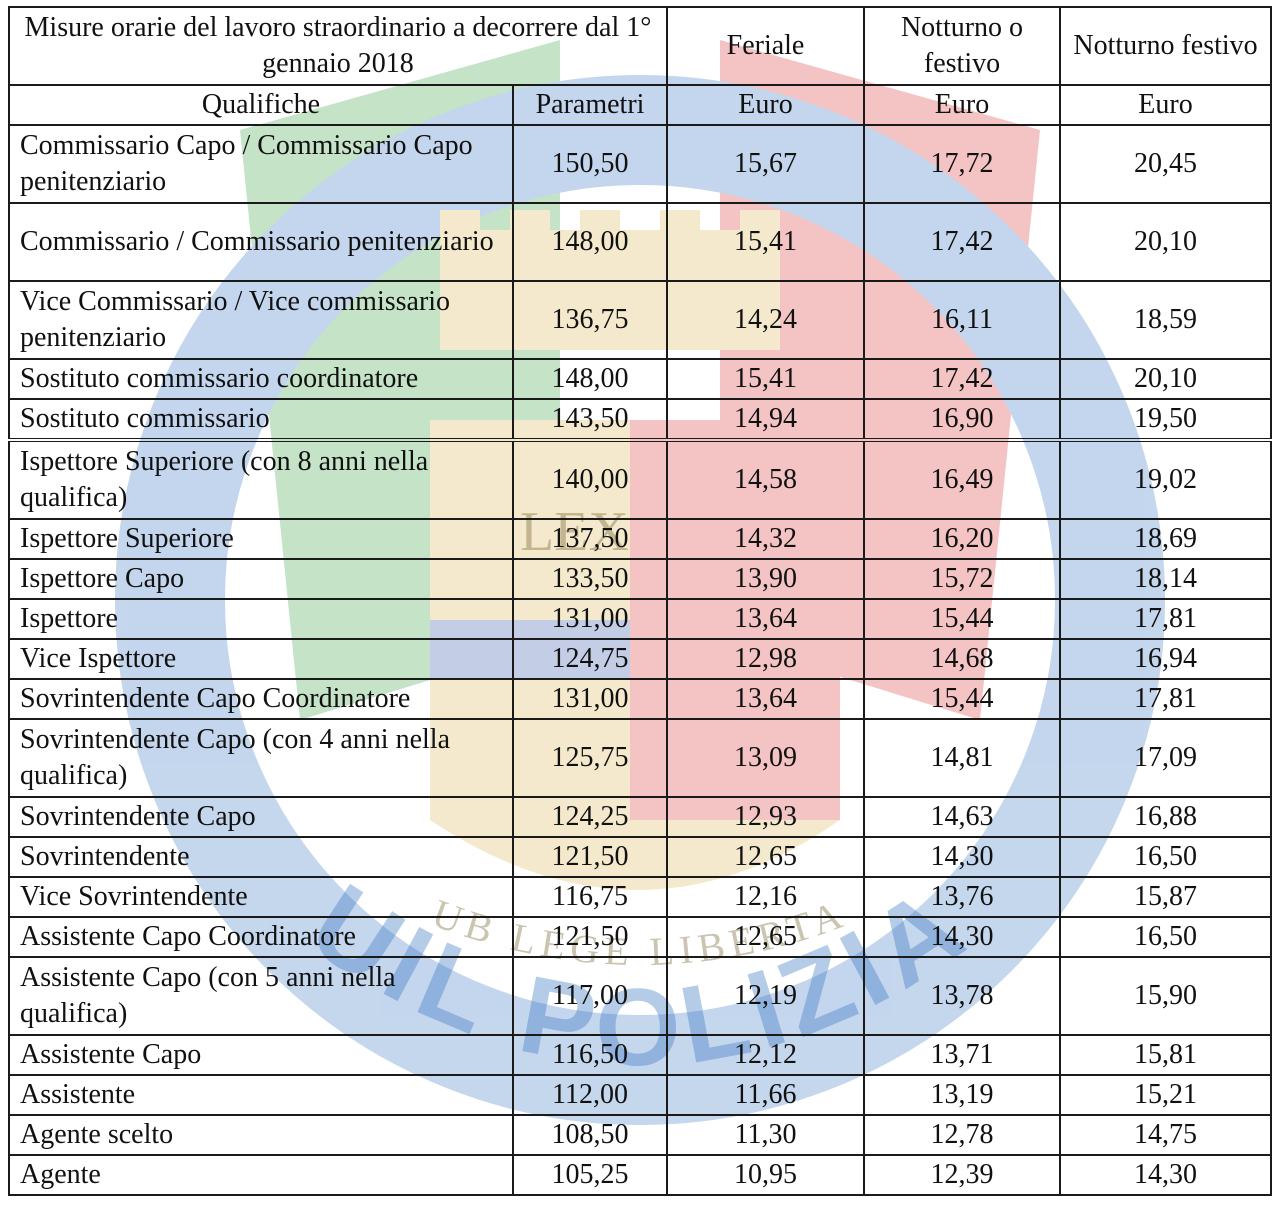  Describe the element at coordinates (590, 539) in the screenshot. I see `parametri-cell: 137,50` at that location.